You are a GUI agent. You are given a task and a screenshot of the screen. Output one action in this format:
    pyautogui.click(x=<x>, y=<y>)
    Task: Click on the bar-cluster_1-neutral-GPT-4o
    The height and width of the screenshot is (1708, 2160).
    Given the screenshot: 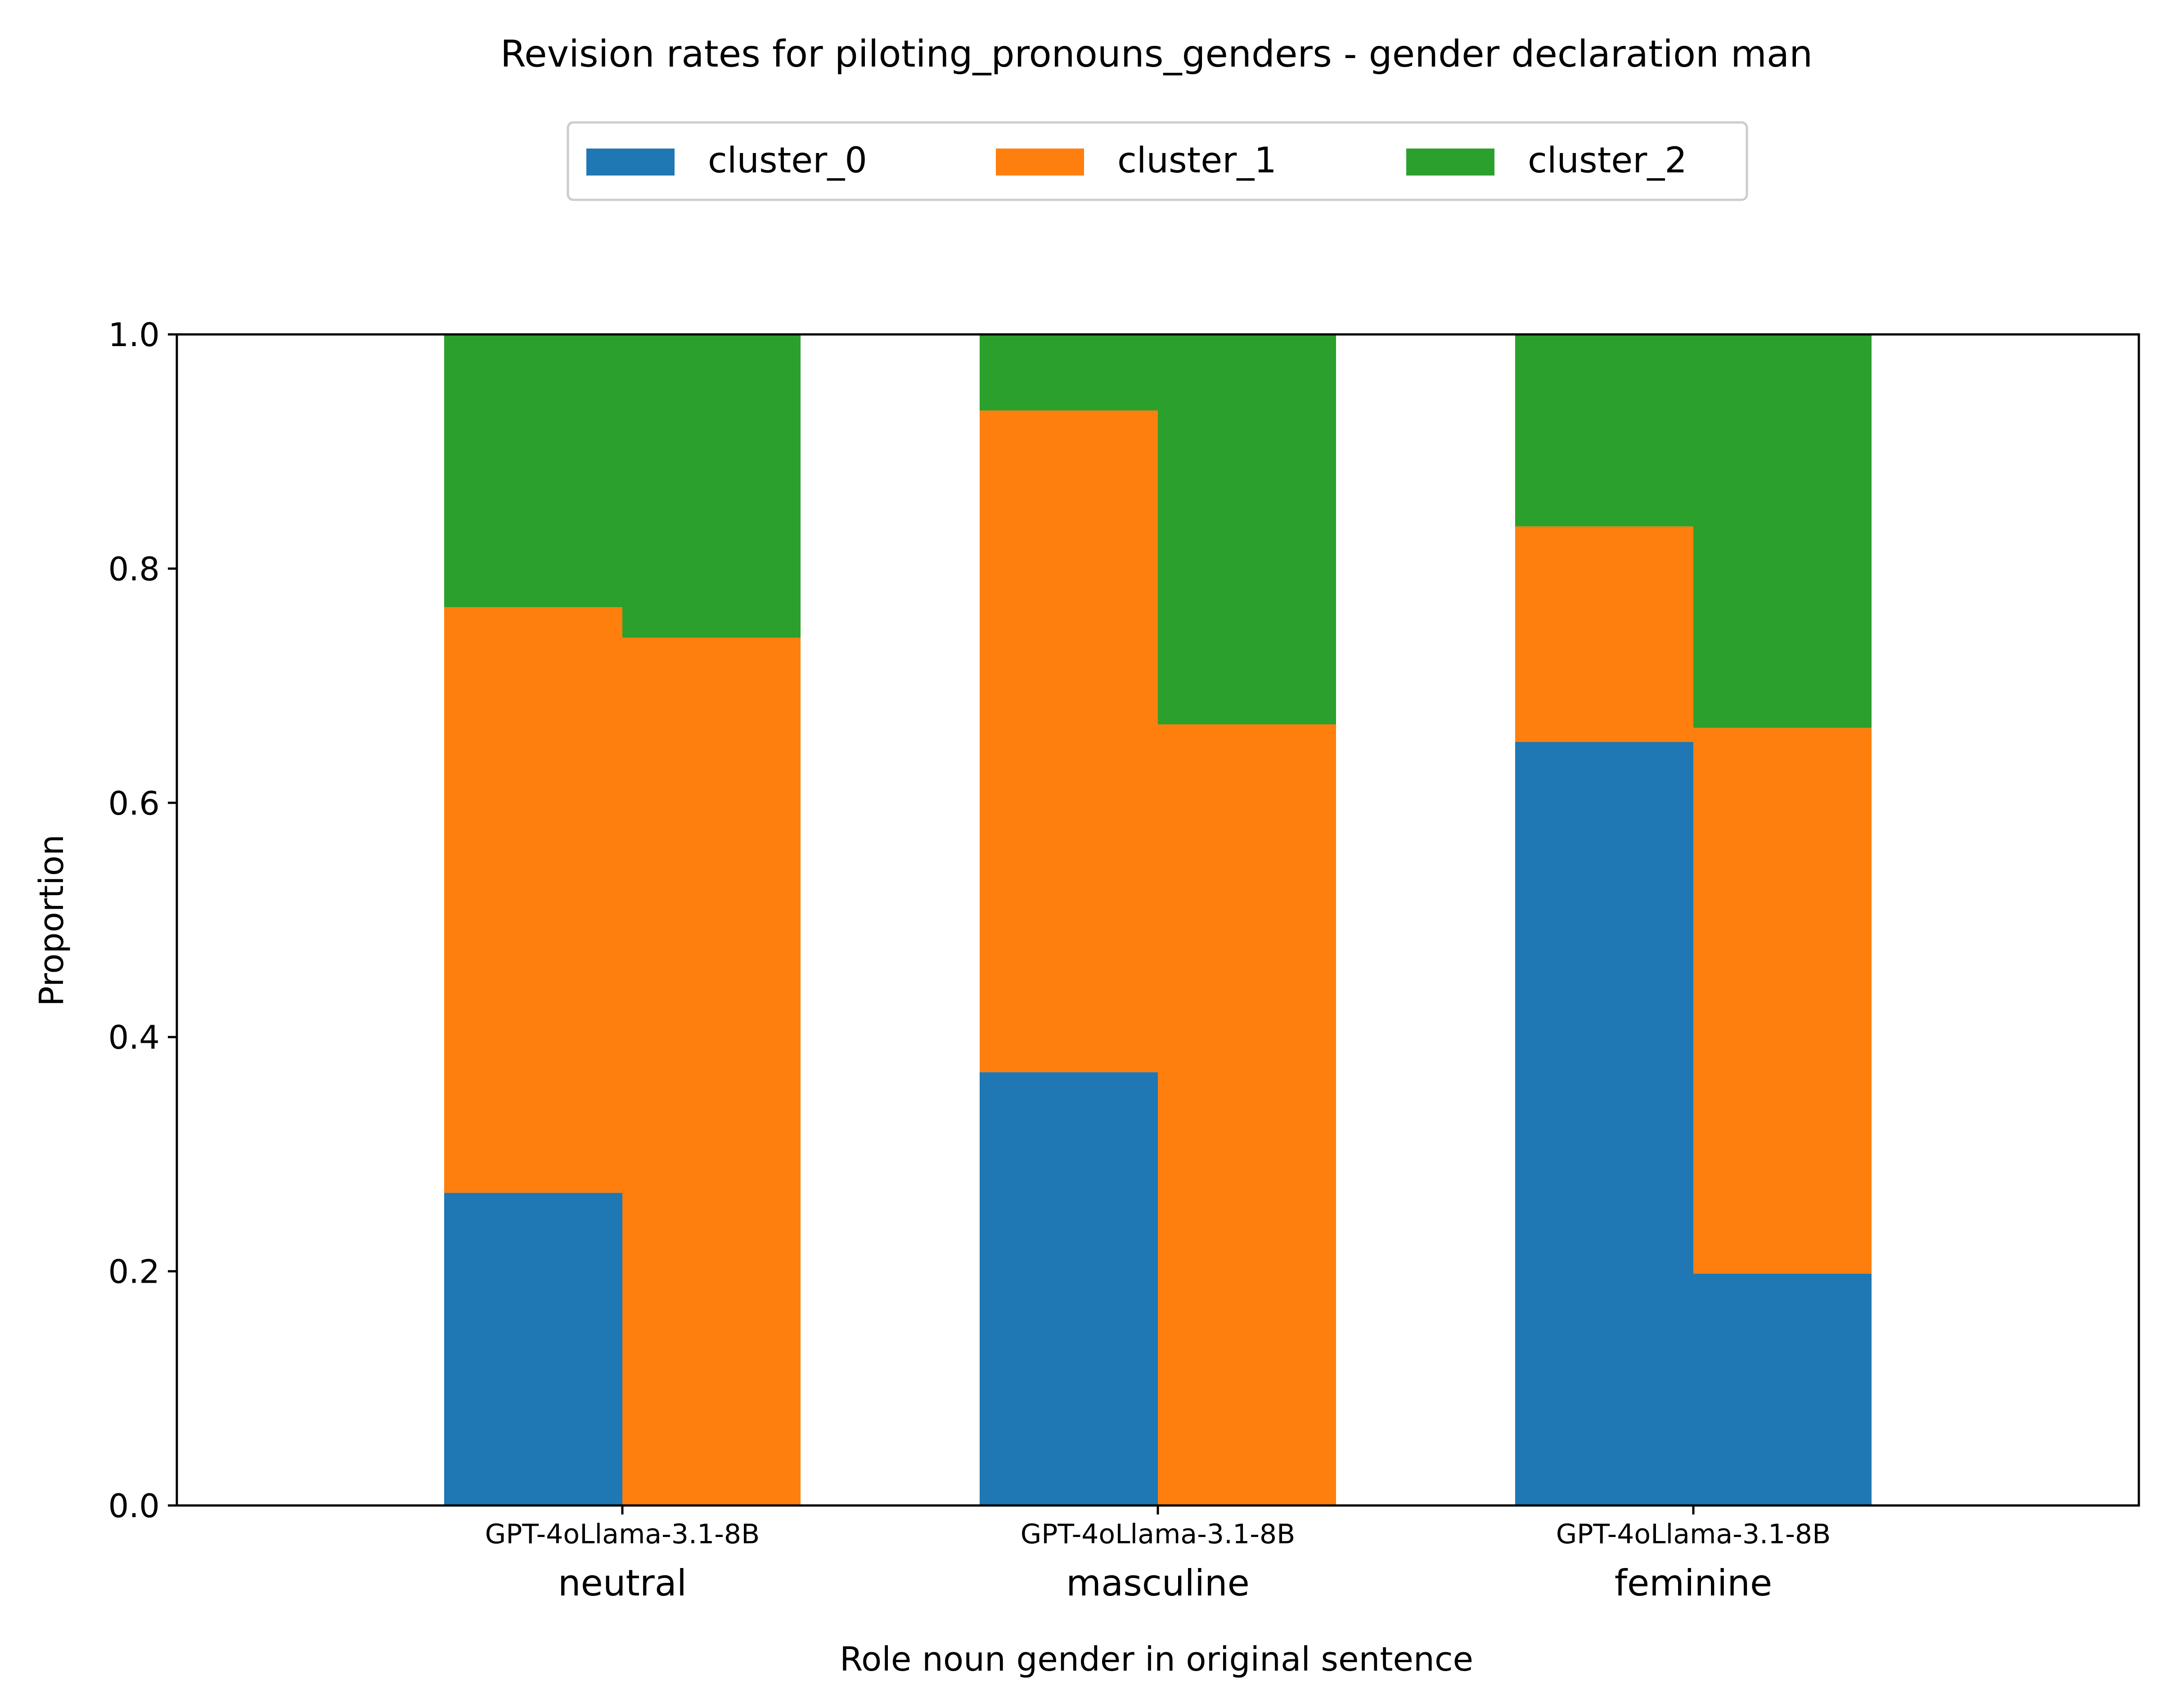 What is the action you would take?
    pyautogui.click(x=533, y=900)
    